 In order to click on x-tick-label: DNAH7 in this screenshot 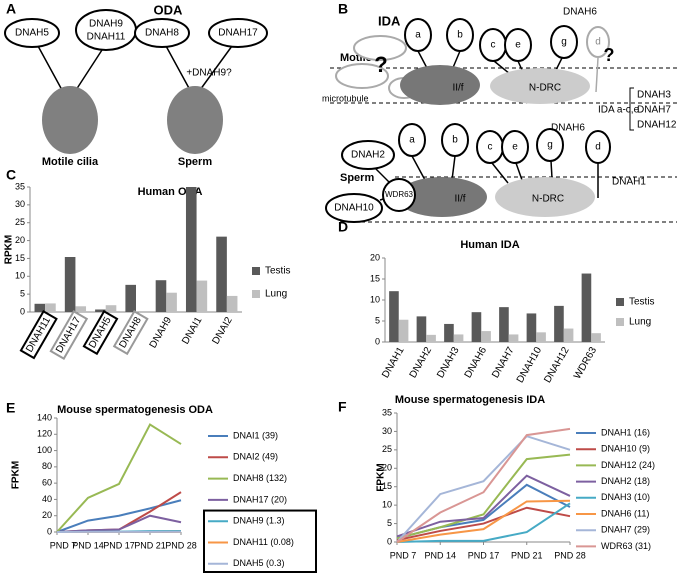, I will do `click(503, 362)`.